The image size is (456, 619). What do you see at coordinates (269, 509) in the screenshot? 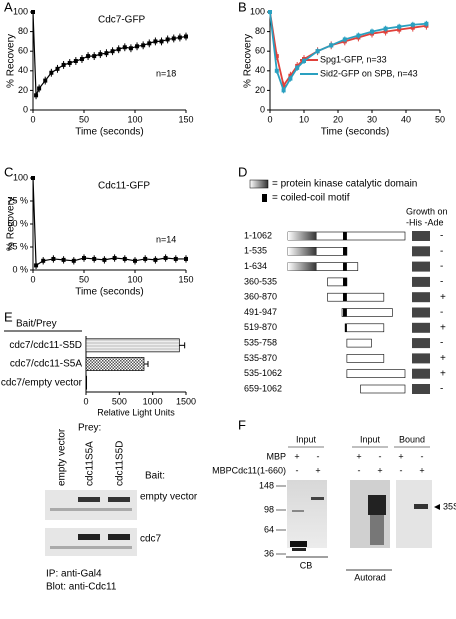
I see `marker-label: 98` at bounding box center [269, 509].